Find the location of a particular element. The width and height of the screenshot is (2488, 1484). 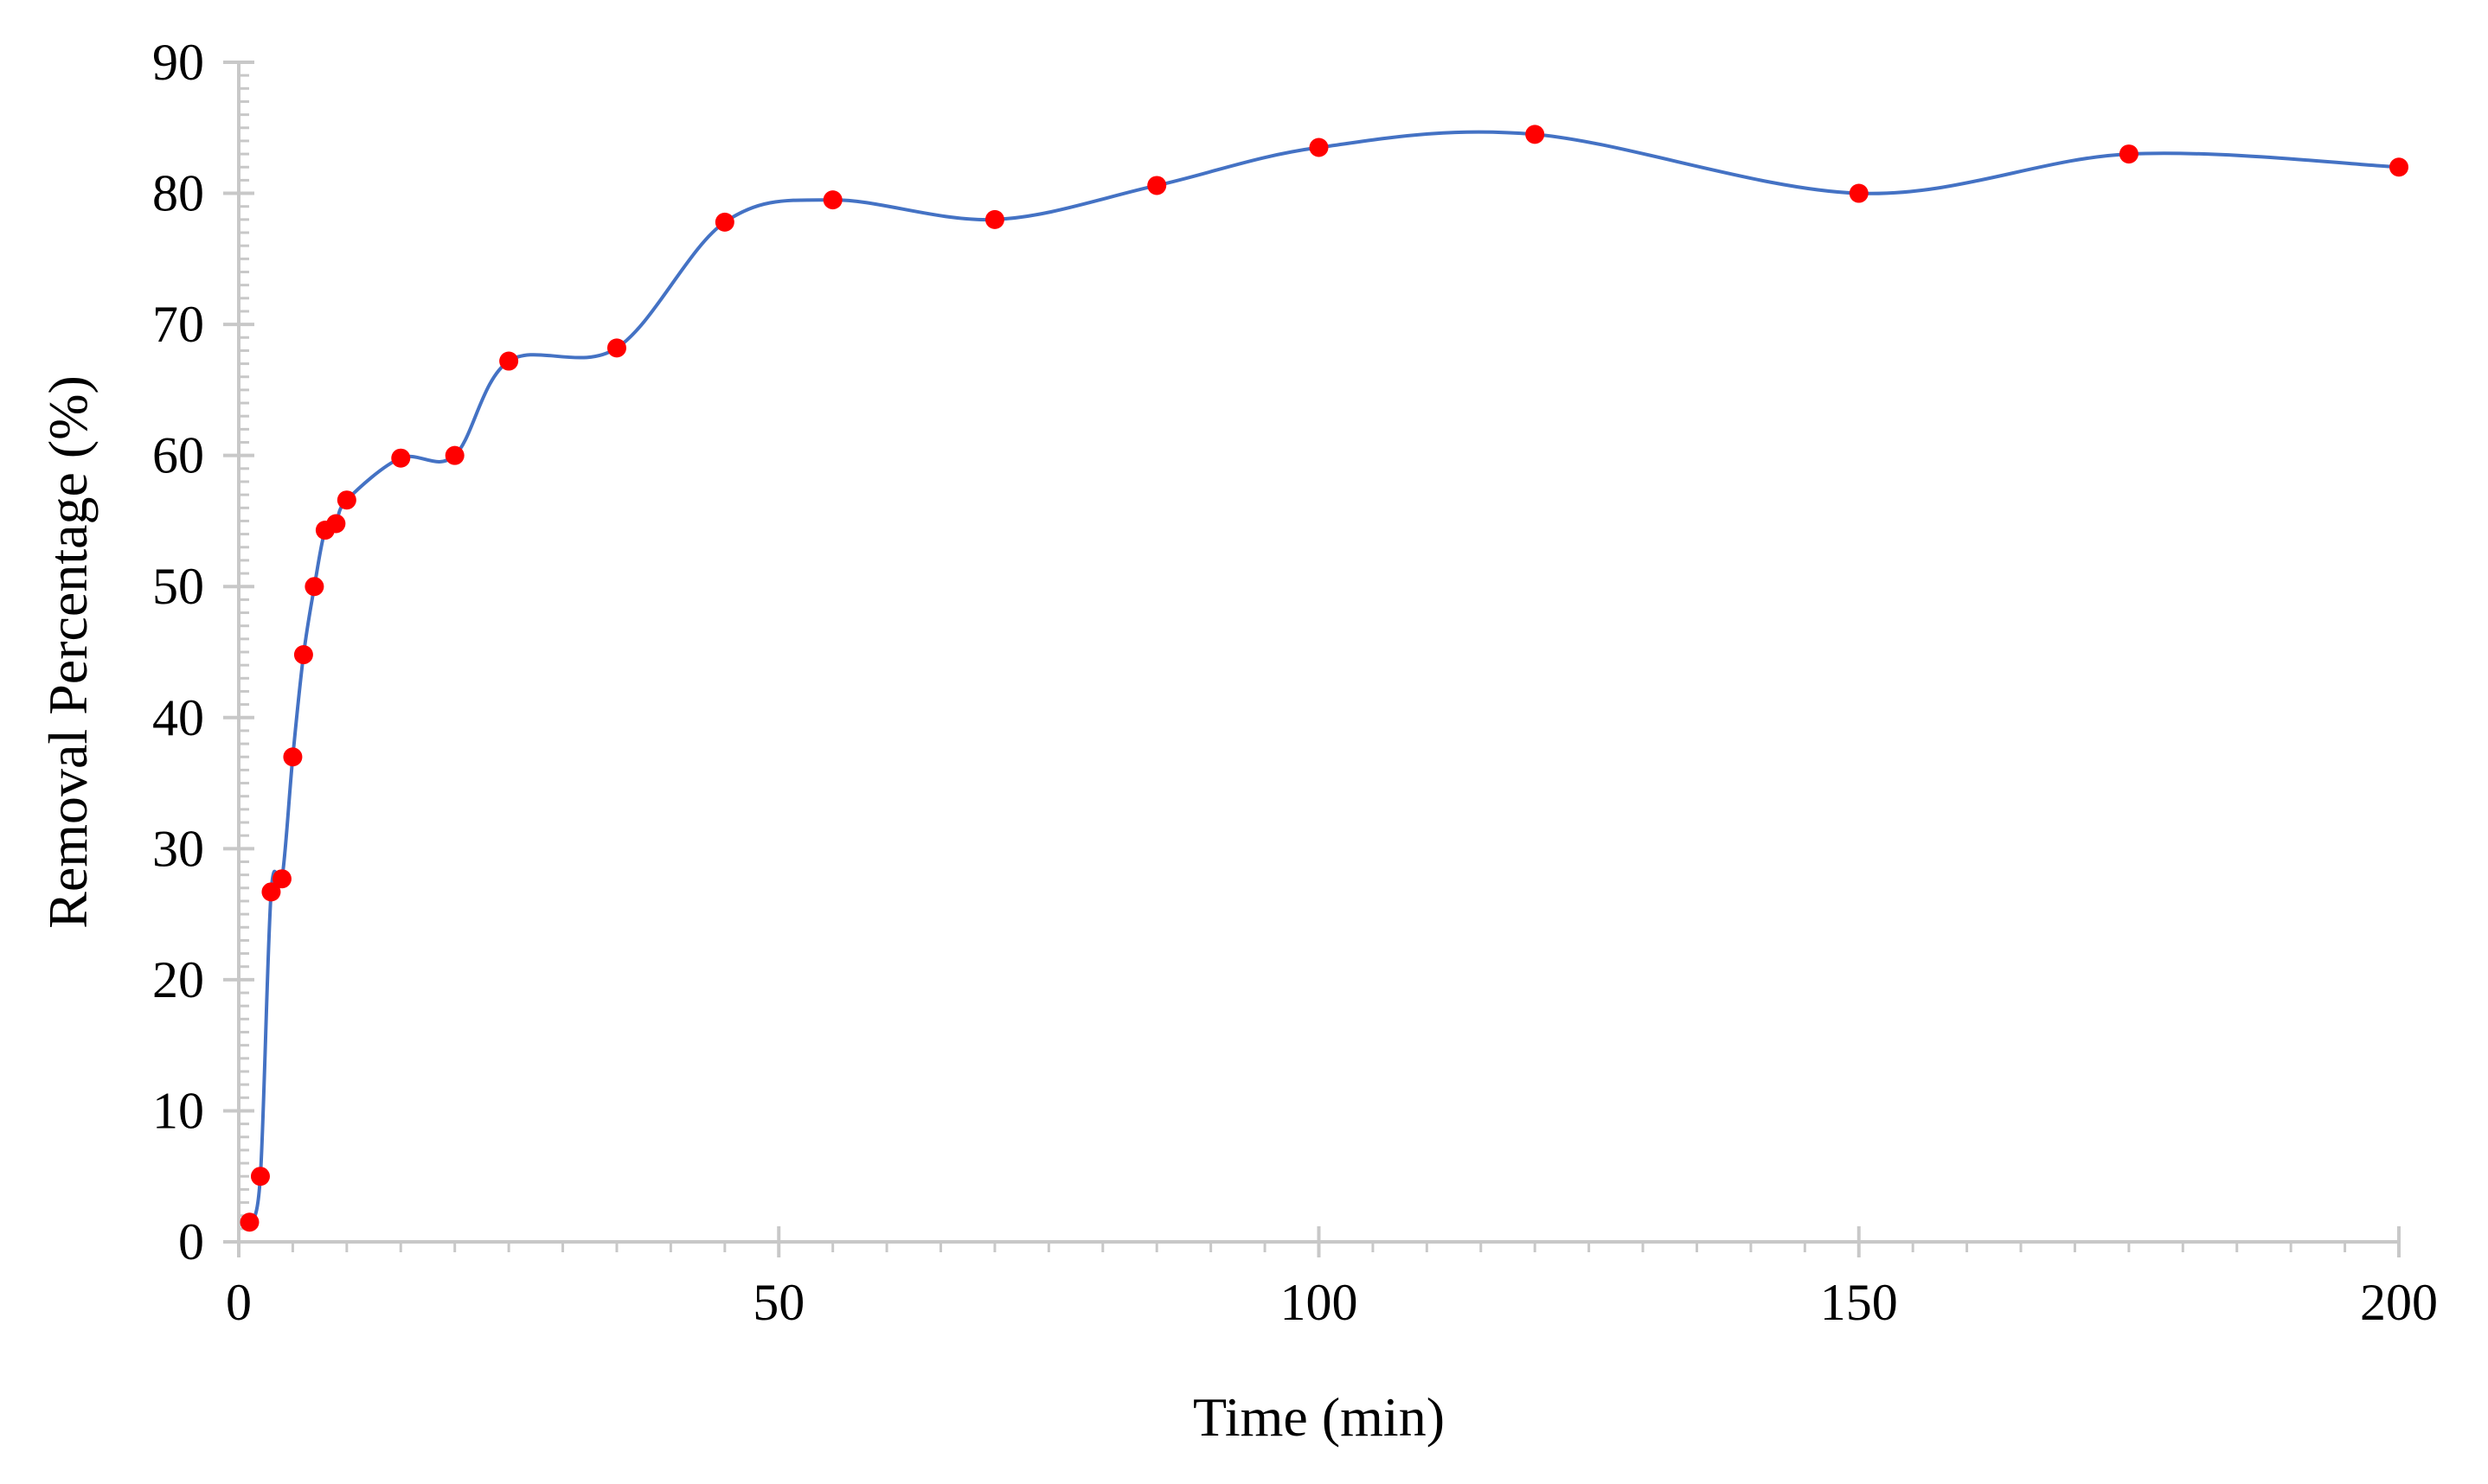

x-tick-labels: 0 50 100 150 200 is located at coordinates (1332, 1302).